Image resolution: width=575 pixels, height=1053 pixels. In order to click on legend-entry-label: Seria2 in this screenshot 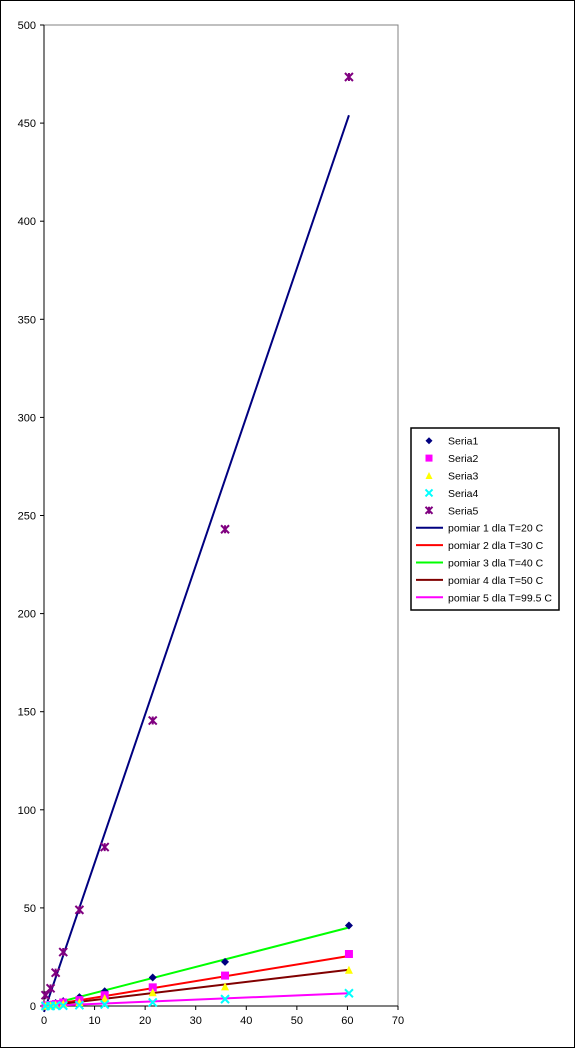, I will do `click(463, 459)`.